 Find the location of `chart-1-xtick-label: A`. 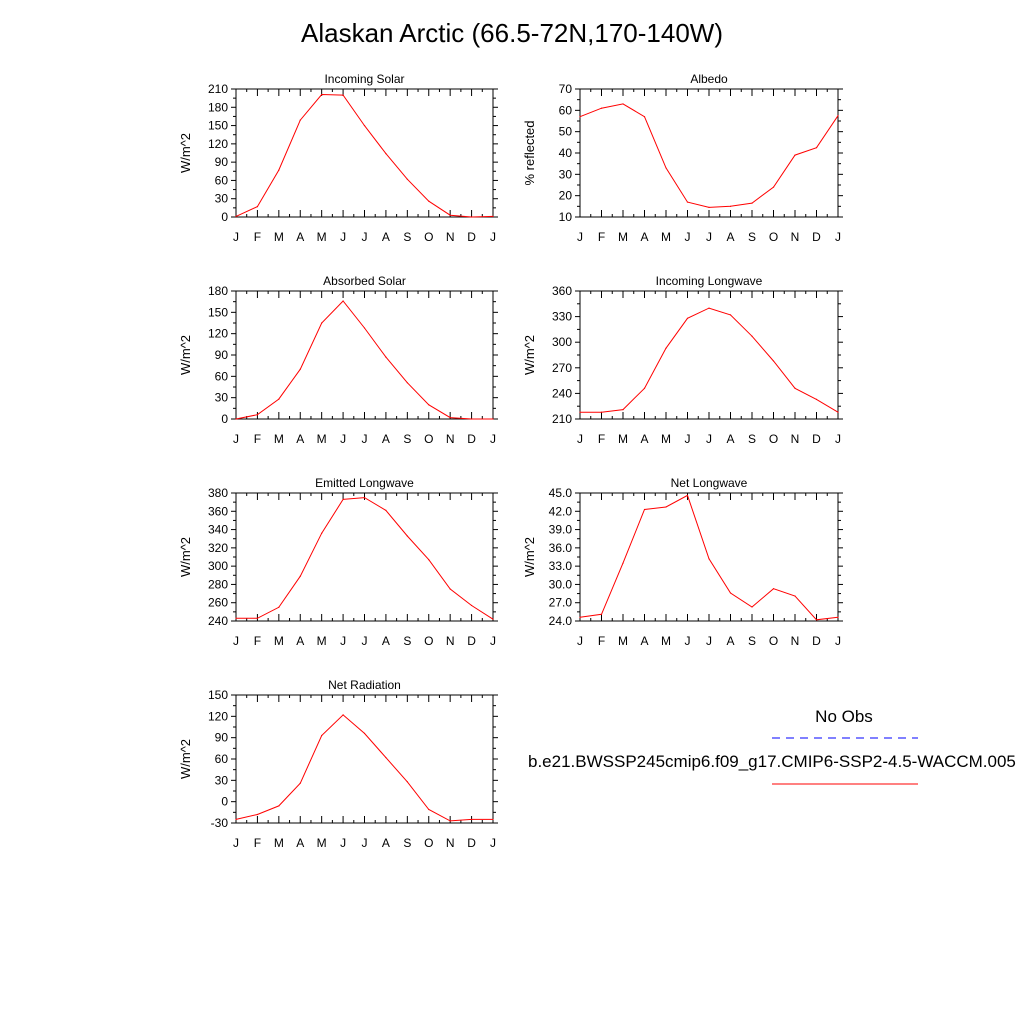

chart-1-xtick-label: A is located at coordinates (300, 237).